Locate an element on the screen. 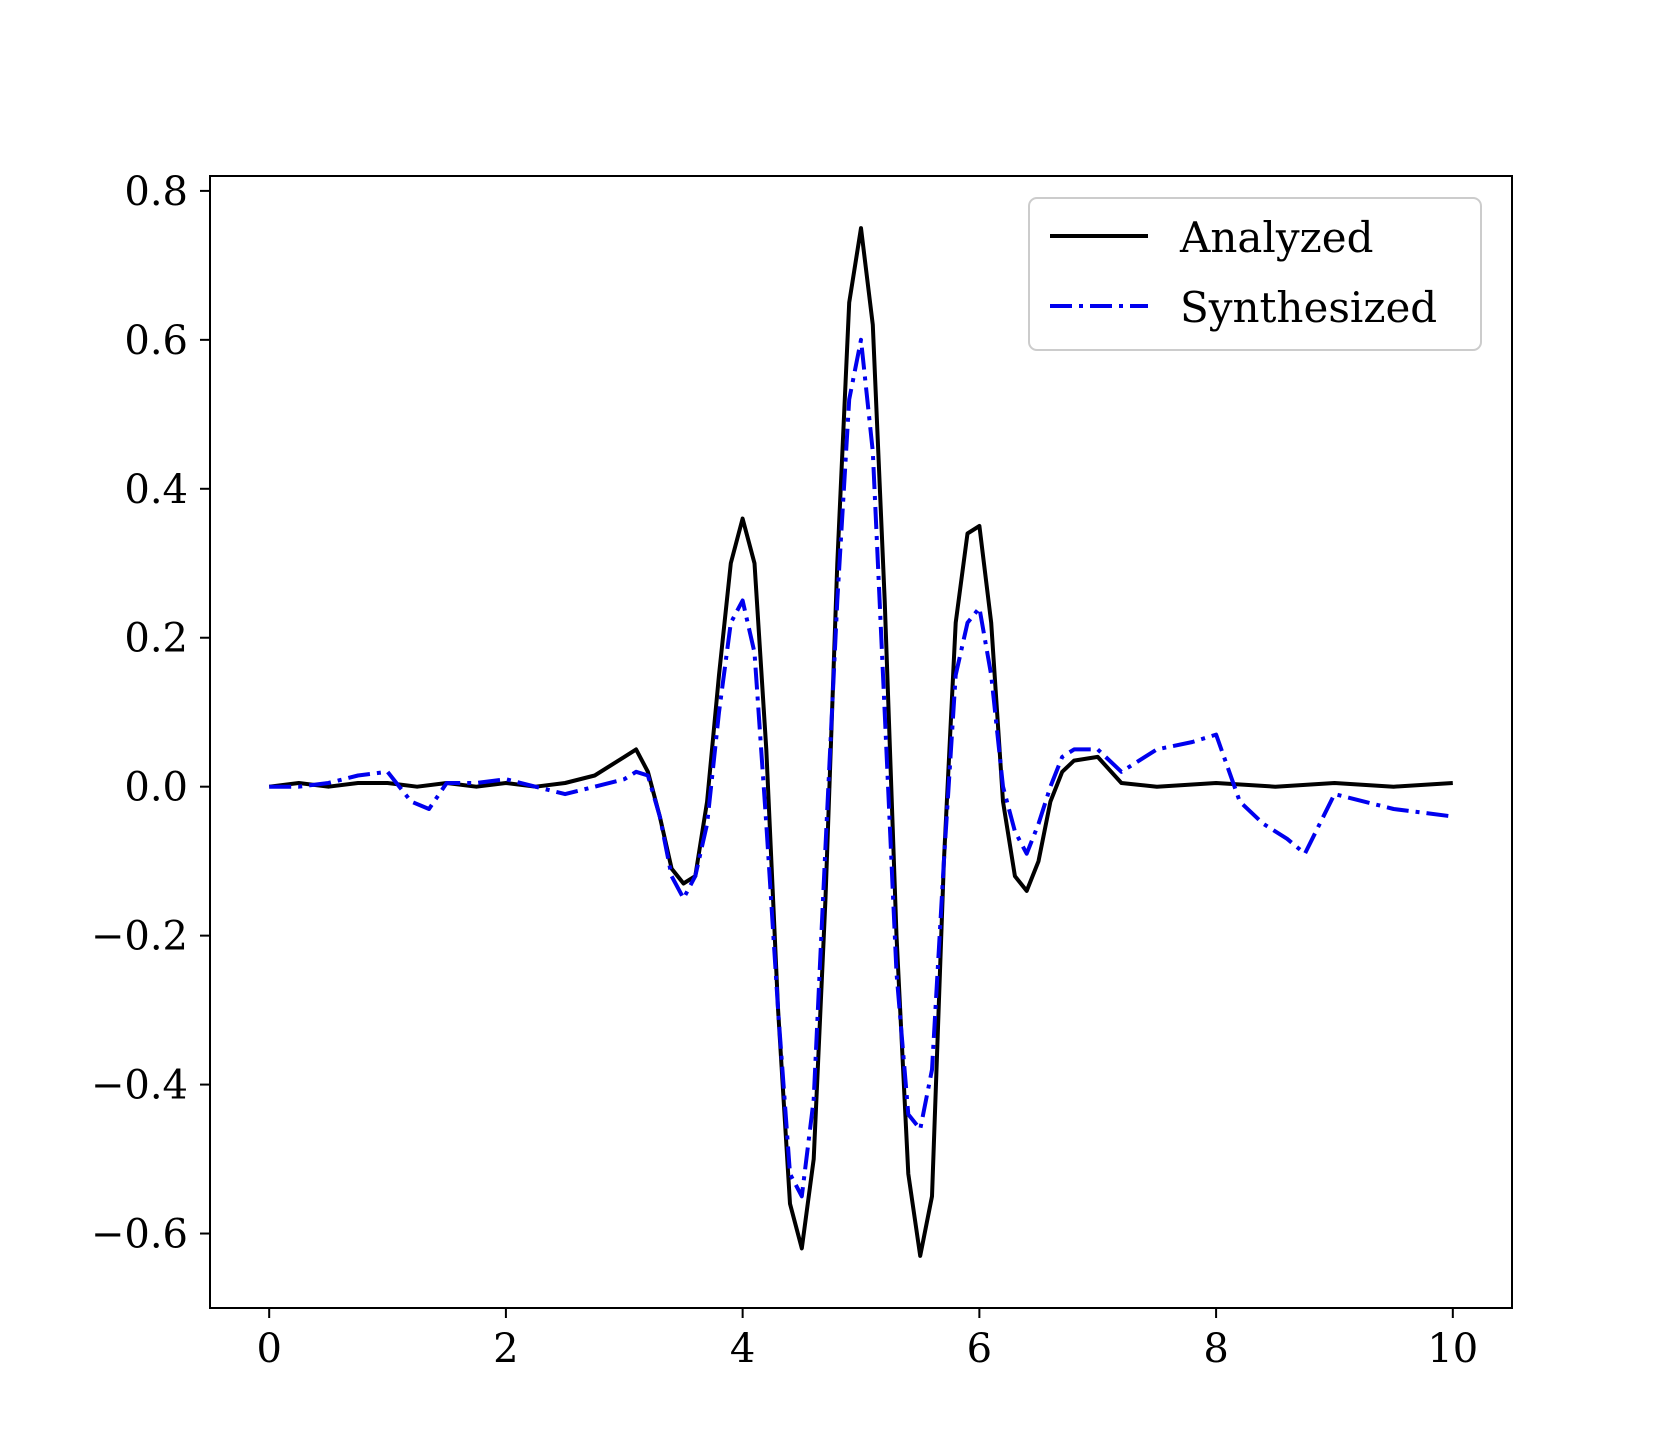  x-tick-label: 2 is located at coordinates (505, 1349).